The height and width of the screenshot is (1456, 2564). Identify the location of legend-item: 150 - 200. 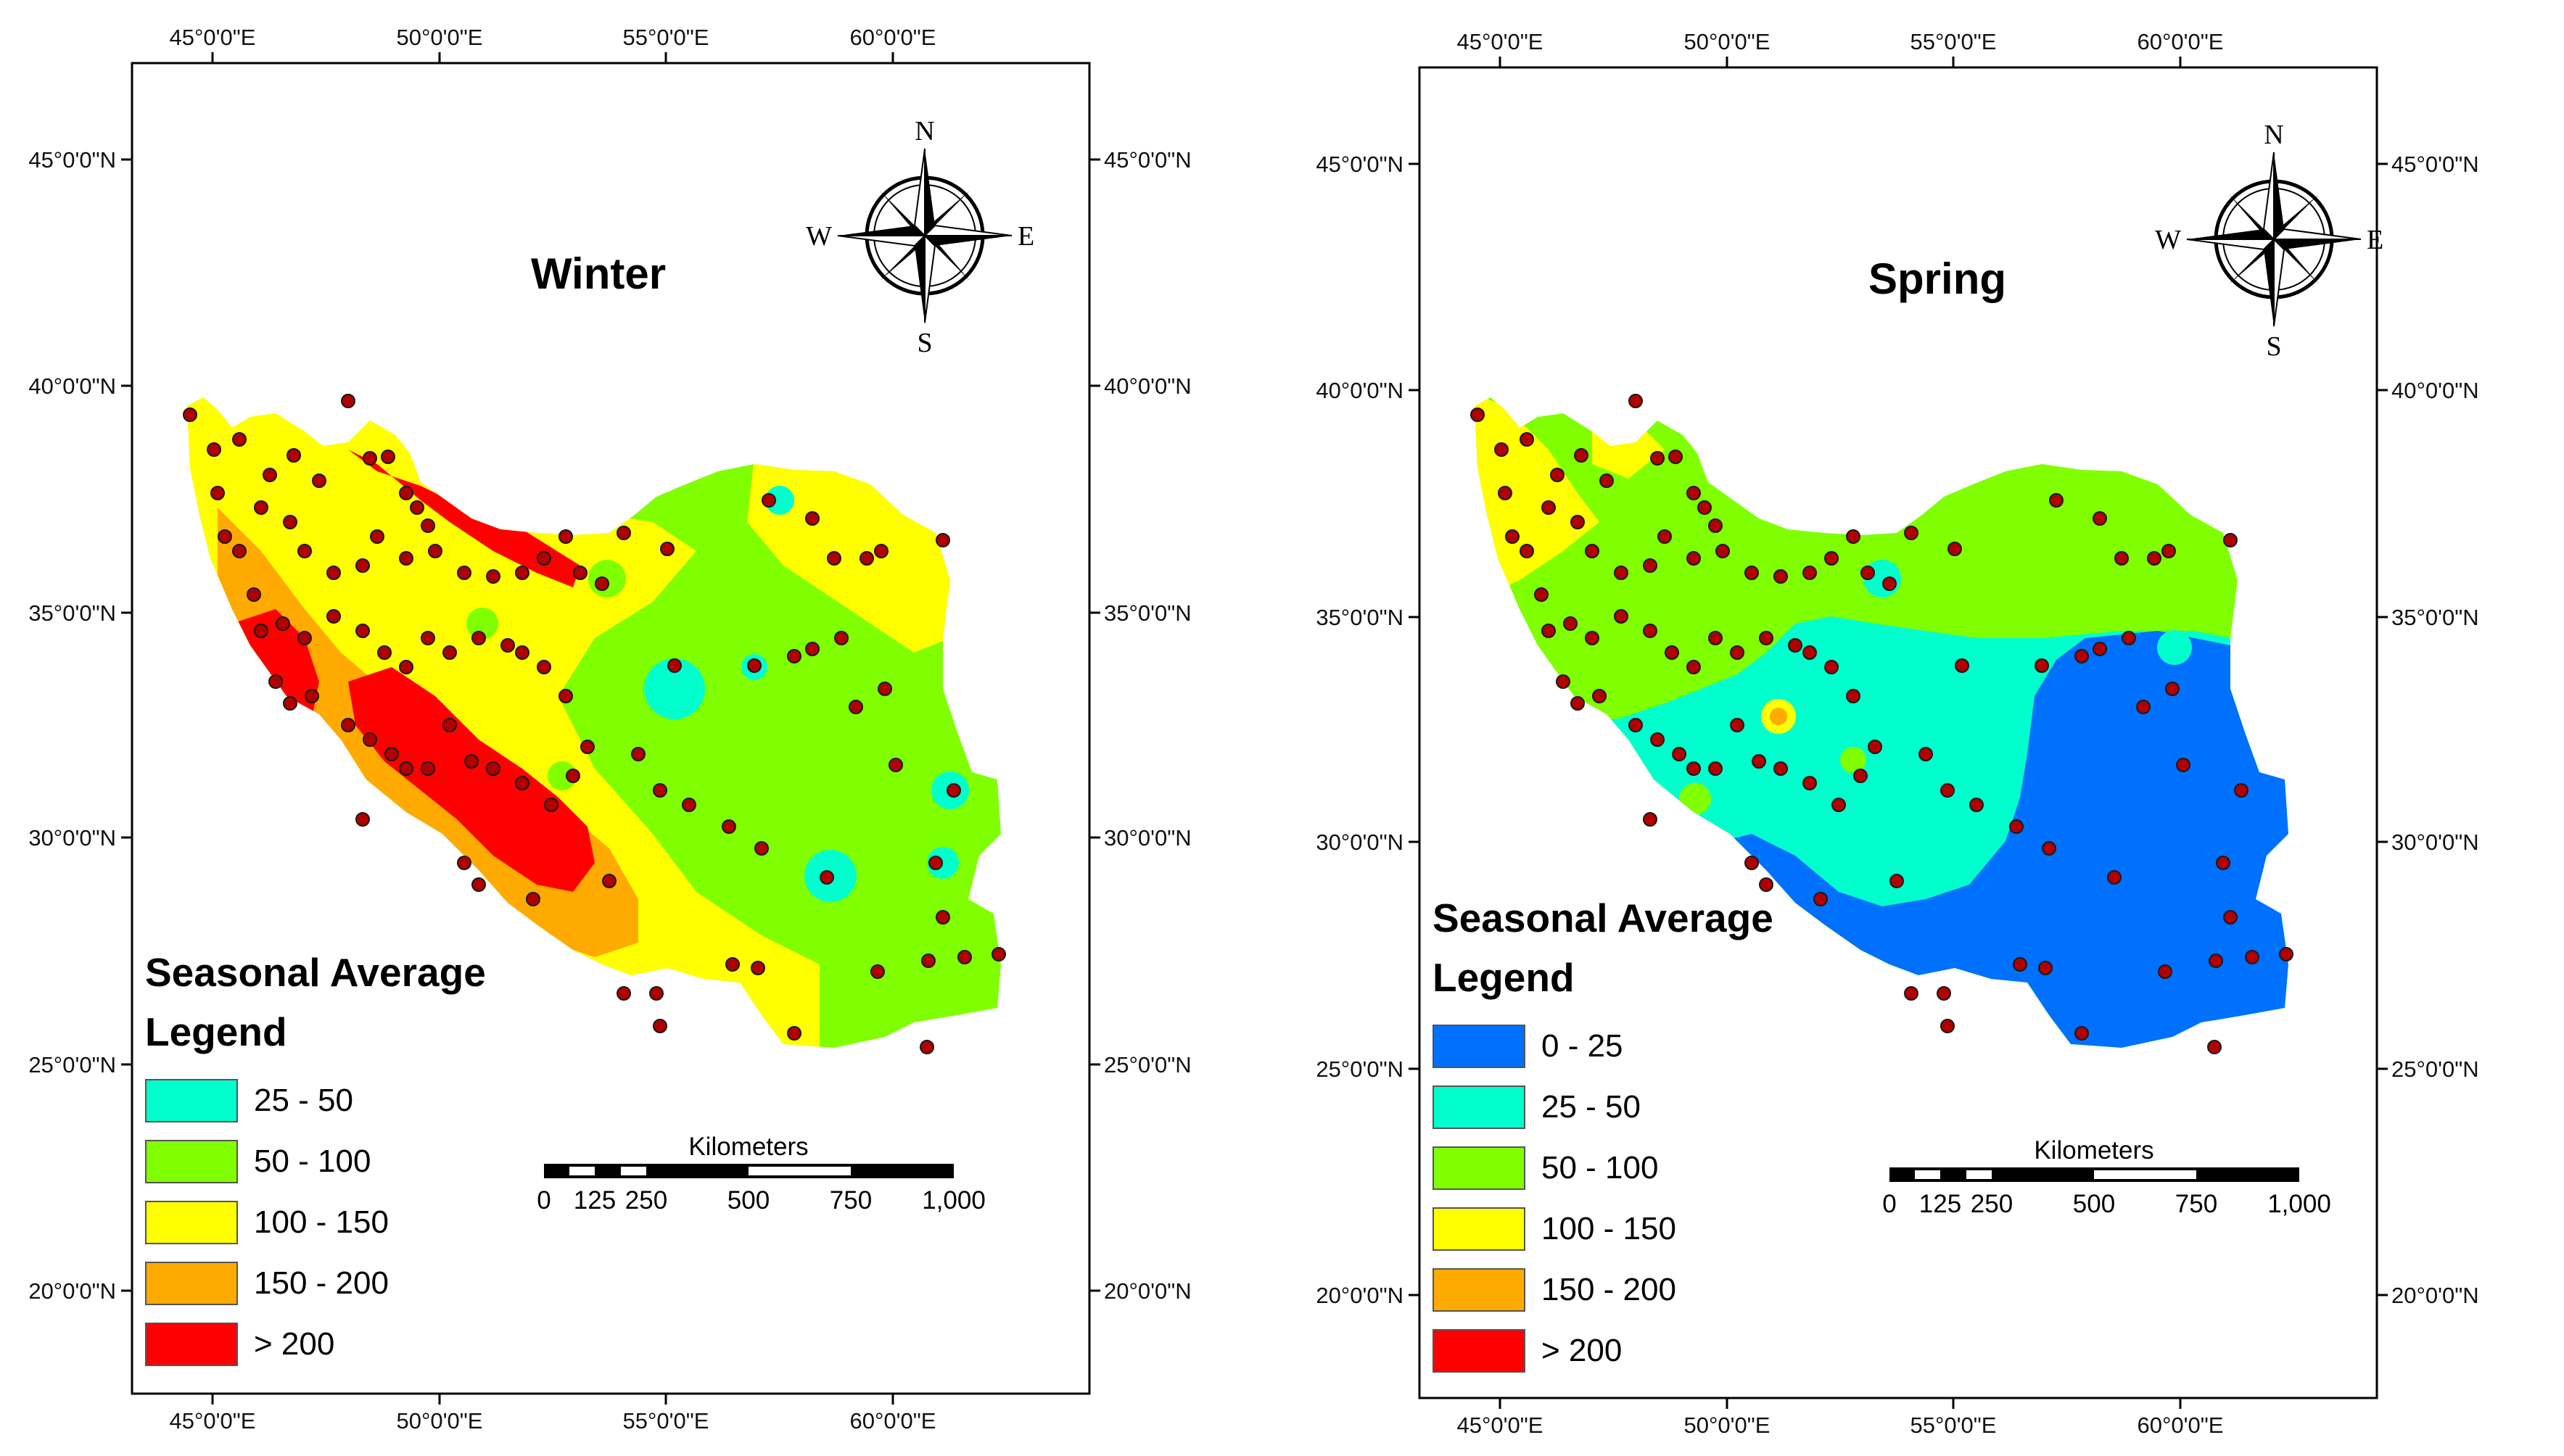
(315, 1289).